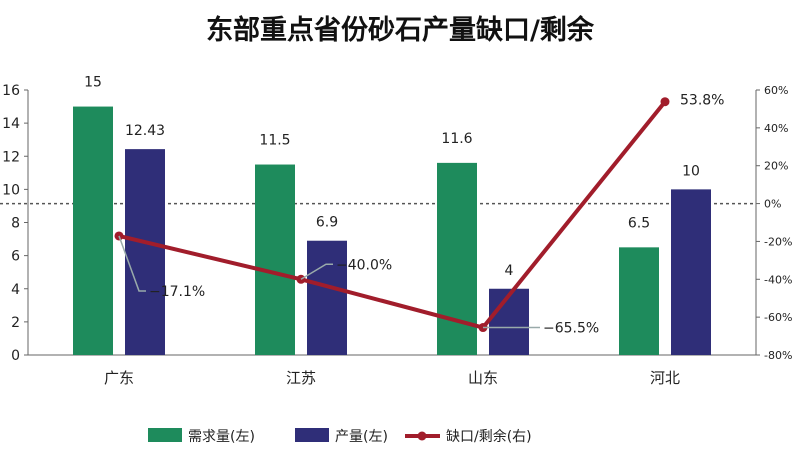 The image size is (800, 470). Describe the element at coordinates (93, 83) in the screenshot. I see `bar-value-label: 15` at that location.